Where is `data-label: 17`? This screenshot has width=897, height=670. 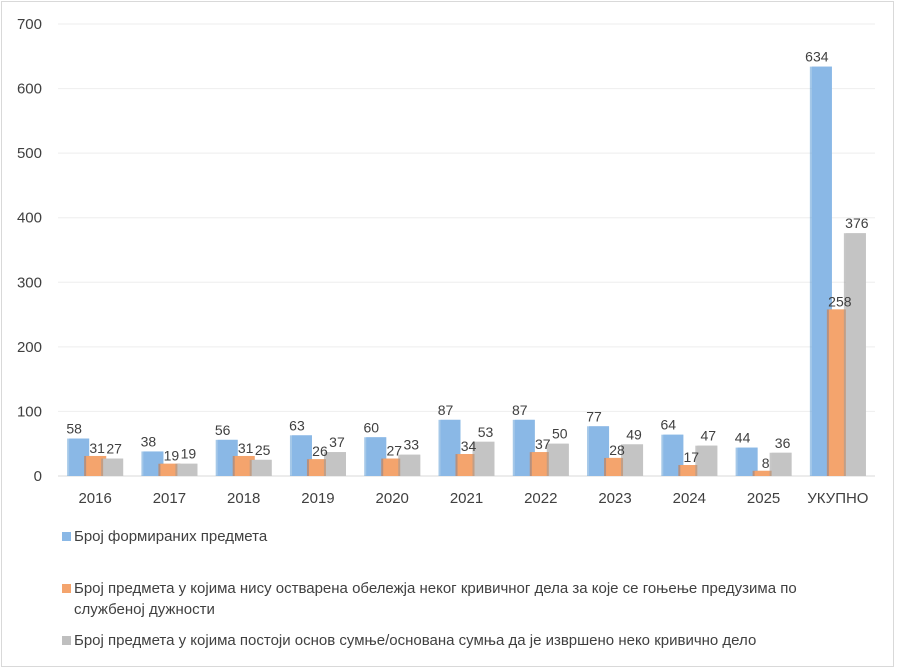 data-label: 17 is located at coordinates (692, 457).